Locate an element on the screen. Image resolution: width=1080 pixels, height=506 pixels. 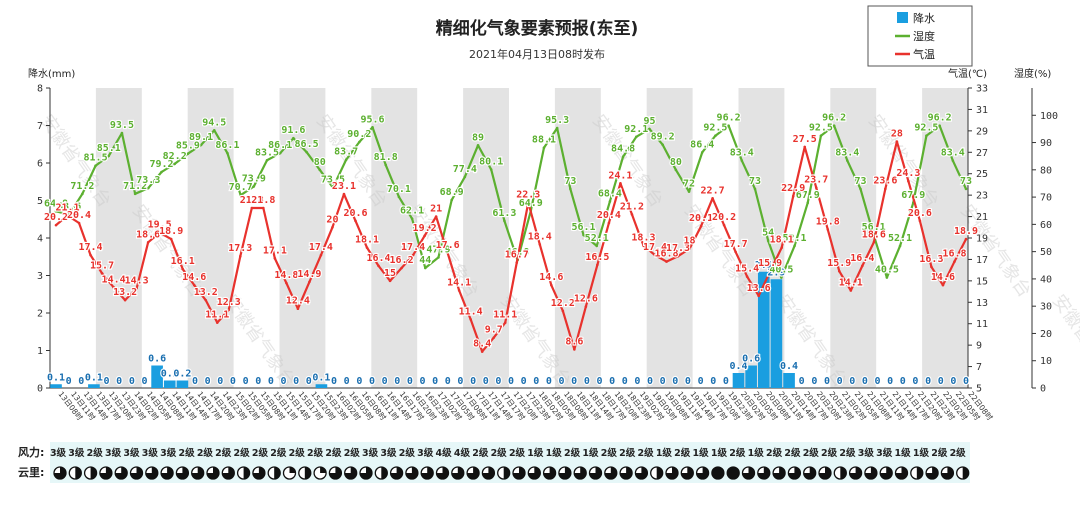
humidity-value-label: 68.9 is located at coordinates (452, 192).